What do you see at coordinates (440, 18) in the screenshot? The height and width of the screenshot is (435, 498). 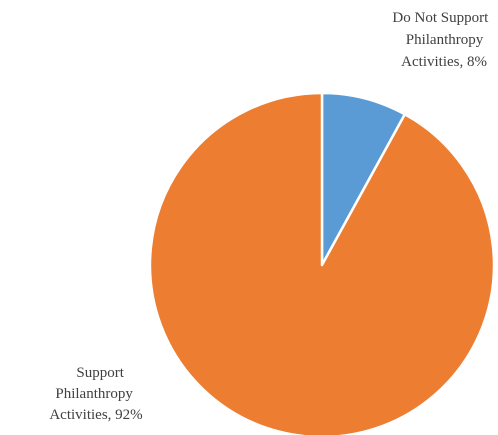 I see `label-line: Do Not Support` at bounding box center [440, 18].